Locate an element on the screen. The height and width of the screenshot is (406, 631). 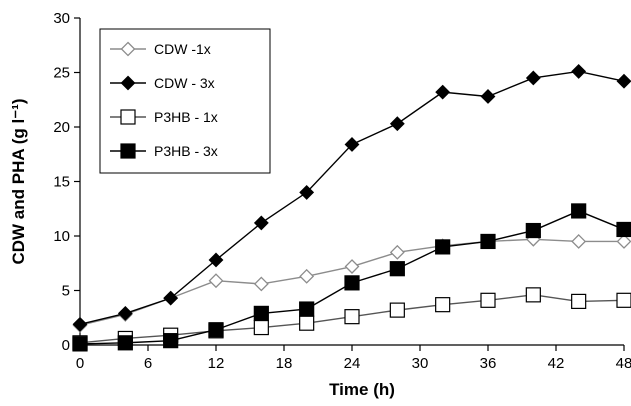
y-tick-label: 15 is located at coordinates (61, 182).